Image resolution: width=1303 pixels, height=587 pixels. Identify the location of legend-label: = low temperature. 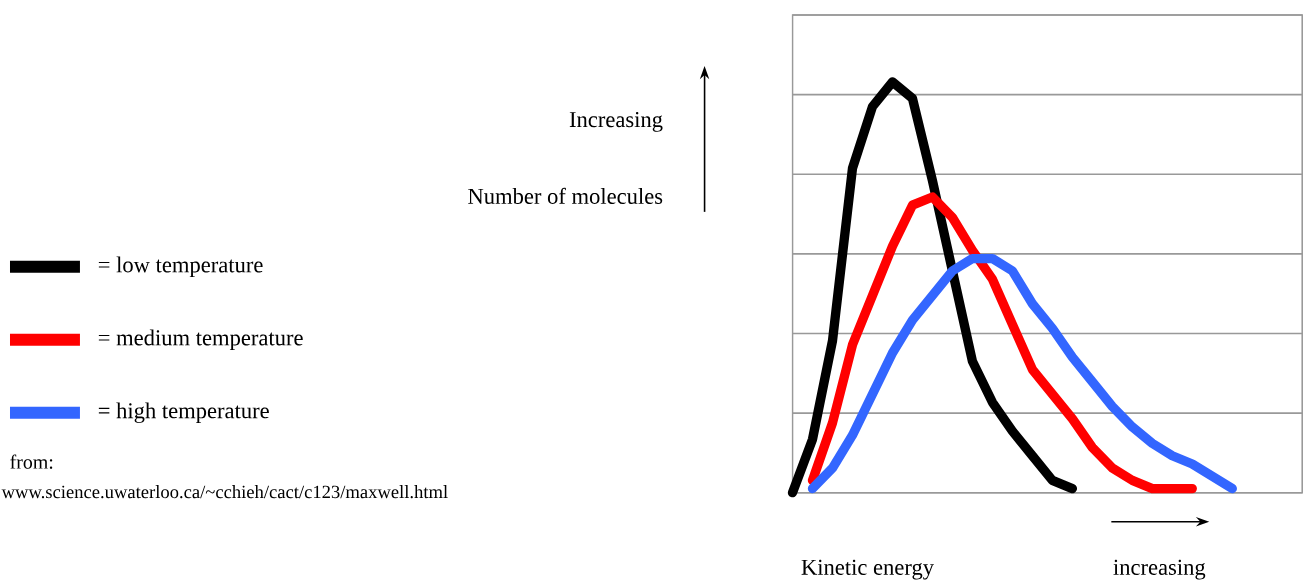
(180, 267).